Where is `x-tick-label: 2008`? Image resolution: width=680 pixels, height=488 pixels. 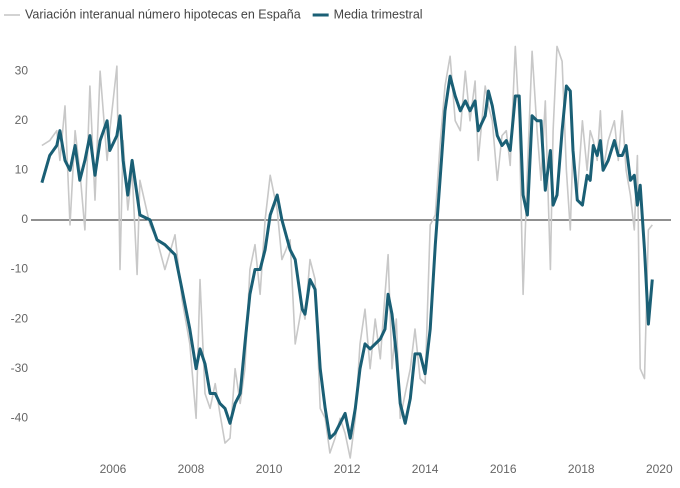
x-tick-label: 2008 is located at coordinates (191, 469).